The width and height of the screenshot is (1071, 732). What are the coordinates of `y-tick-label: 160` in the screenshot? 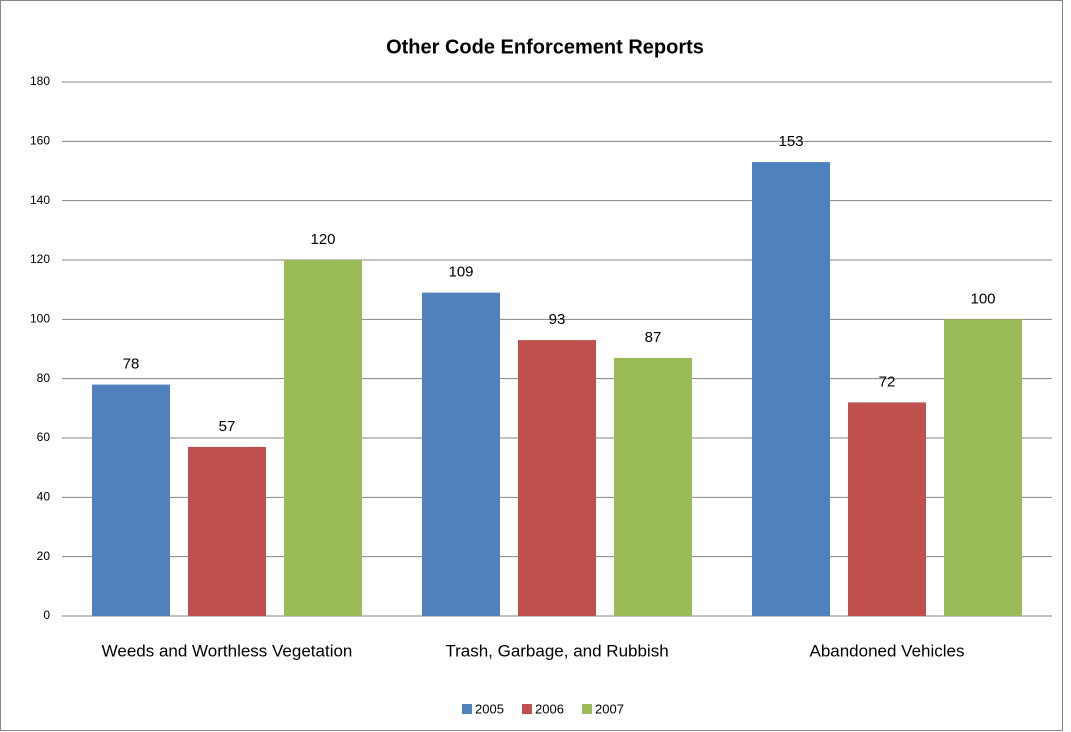 It's located at (40, 141).